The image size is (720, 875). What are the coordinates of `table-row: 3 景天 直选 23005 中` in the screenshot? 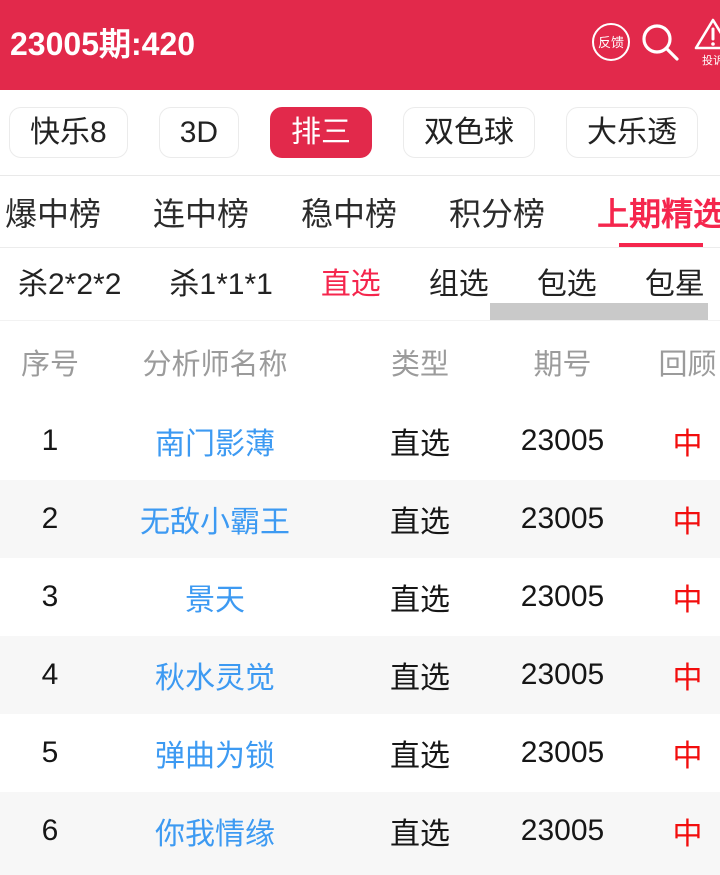 It's located at (360, 597).